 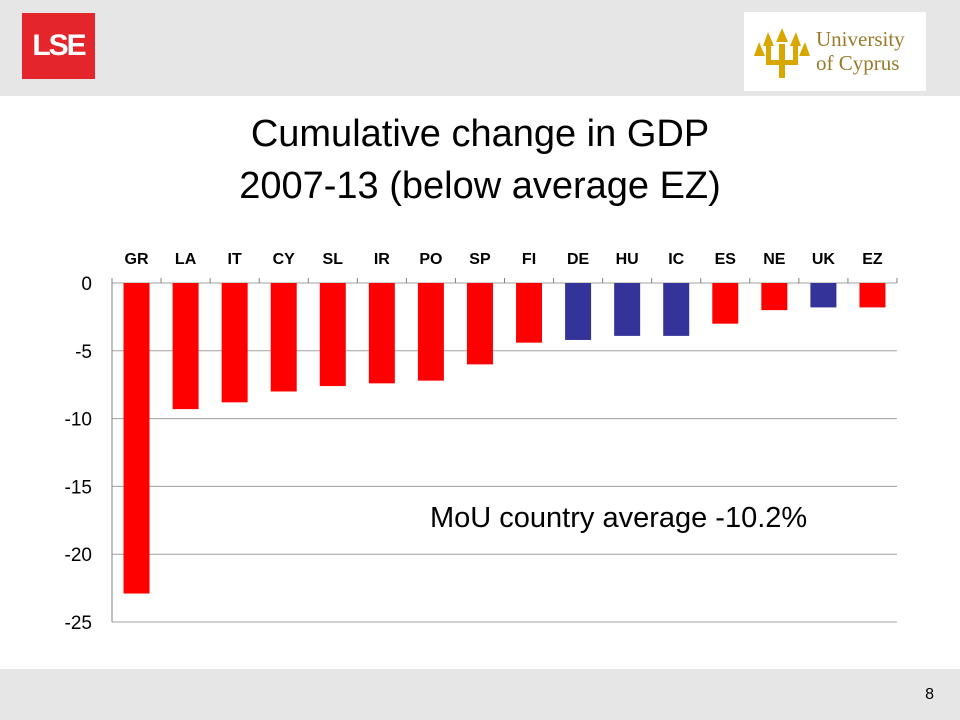 What do you see at coordinates (619, 518) in the screenshot?
I see `mou-average-annotation: MoU country average -10.2%` at bounding box center [619, 518].